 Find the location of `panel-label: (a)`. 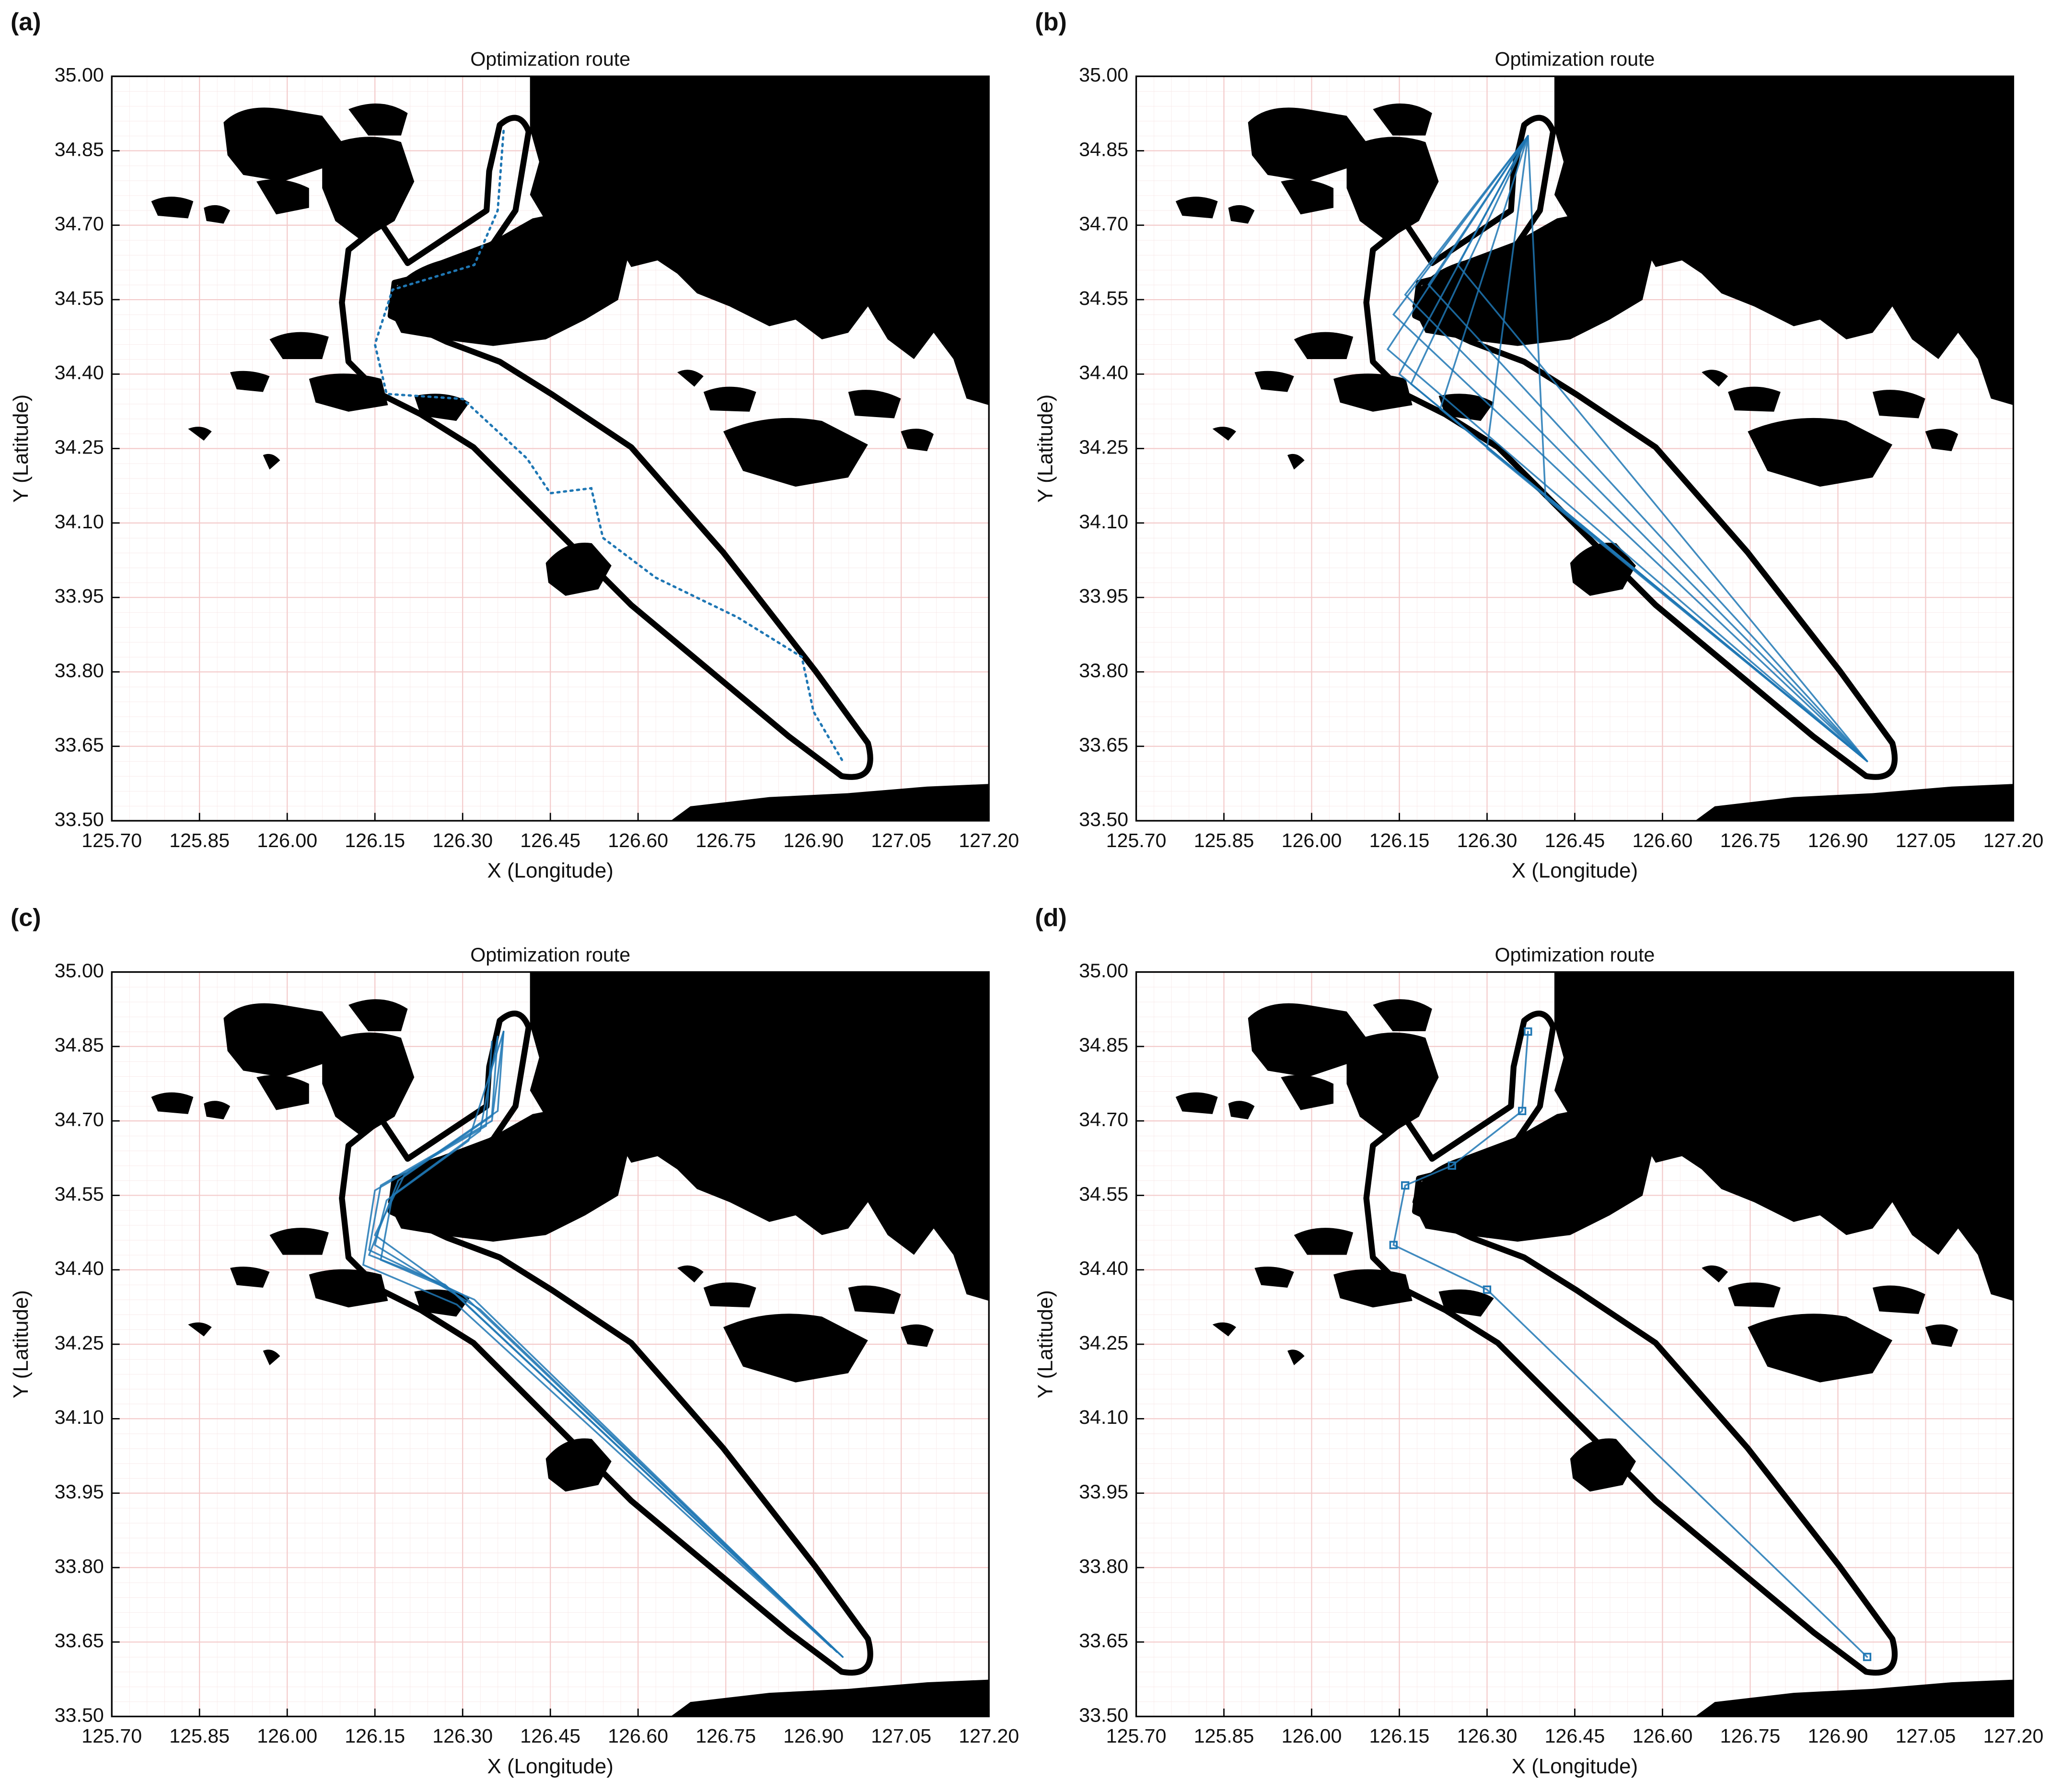

panel-label: (a) is located at coordinates (26, 22).